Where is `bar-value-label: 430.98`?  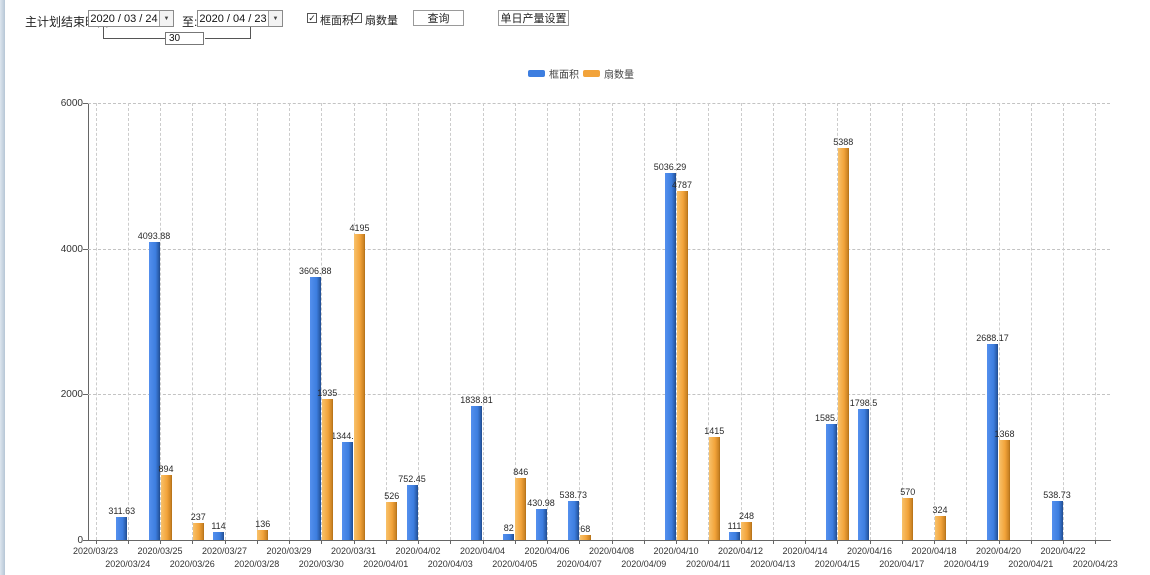
bar-value-label: 430.98 is located at coordinates (541, 502).